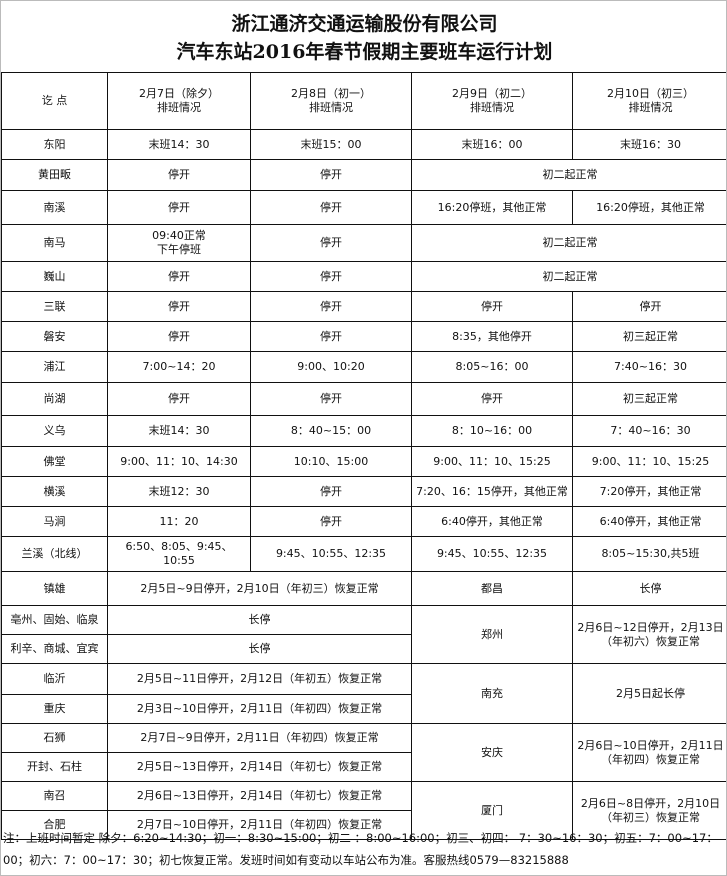 The height and width of the screenshot is (876, 727). What do you see at coordinates (54, 709) in the screenshot?
I see `place: 重庆` at bounding box center [54, 709].